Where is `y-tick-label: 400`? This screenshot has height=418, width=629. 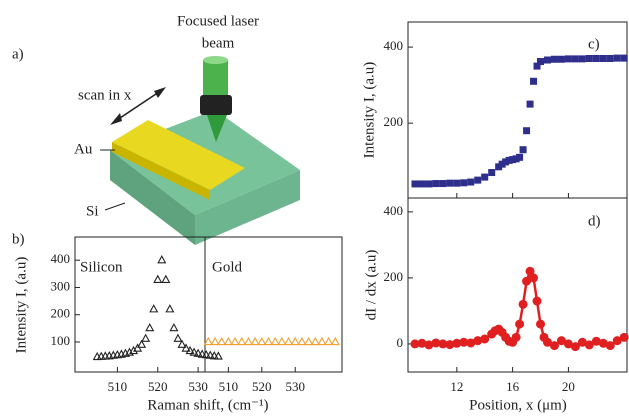 y-tick-label: 400 is located at coordinates (394, 45).